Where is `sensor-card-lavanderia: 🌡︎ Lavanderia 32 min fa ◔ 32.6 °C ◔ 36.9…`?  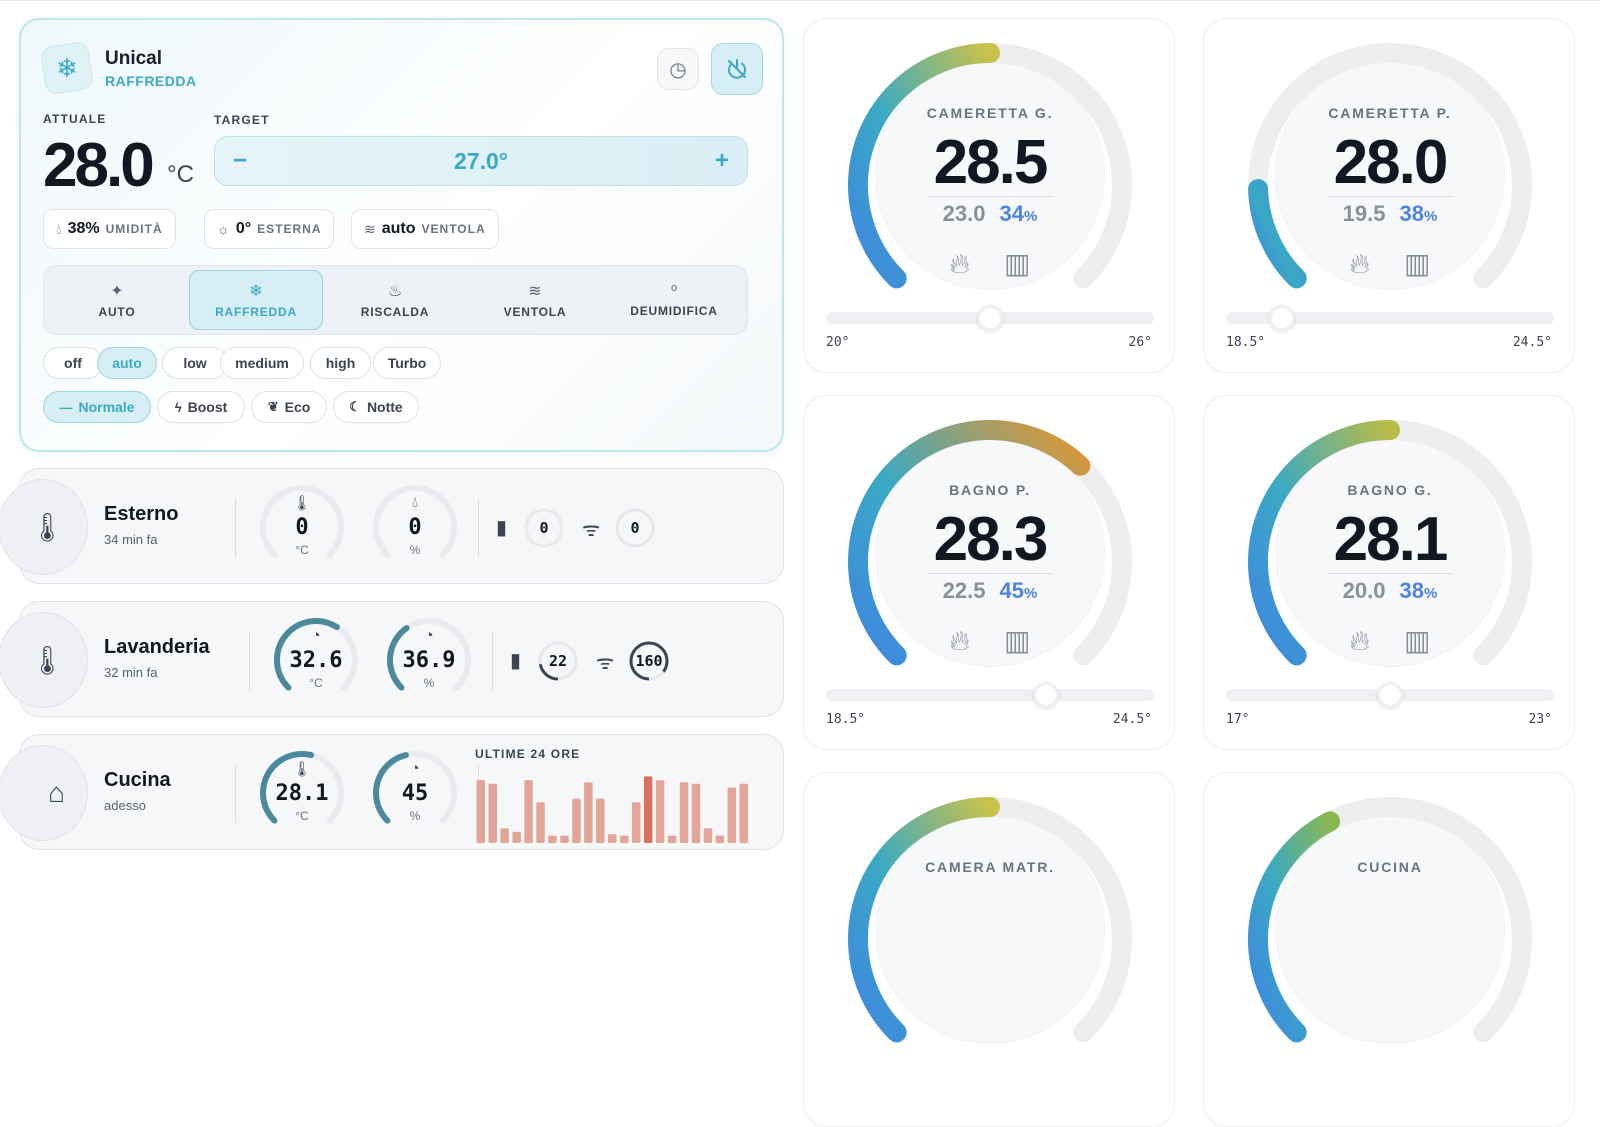 sensor-card-lavanderia: 🌡︎ Lavanderia 32 min fa ◔ 32.6 °C ◔ 36.9… is located at coordinates (392, 659).